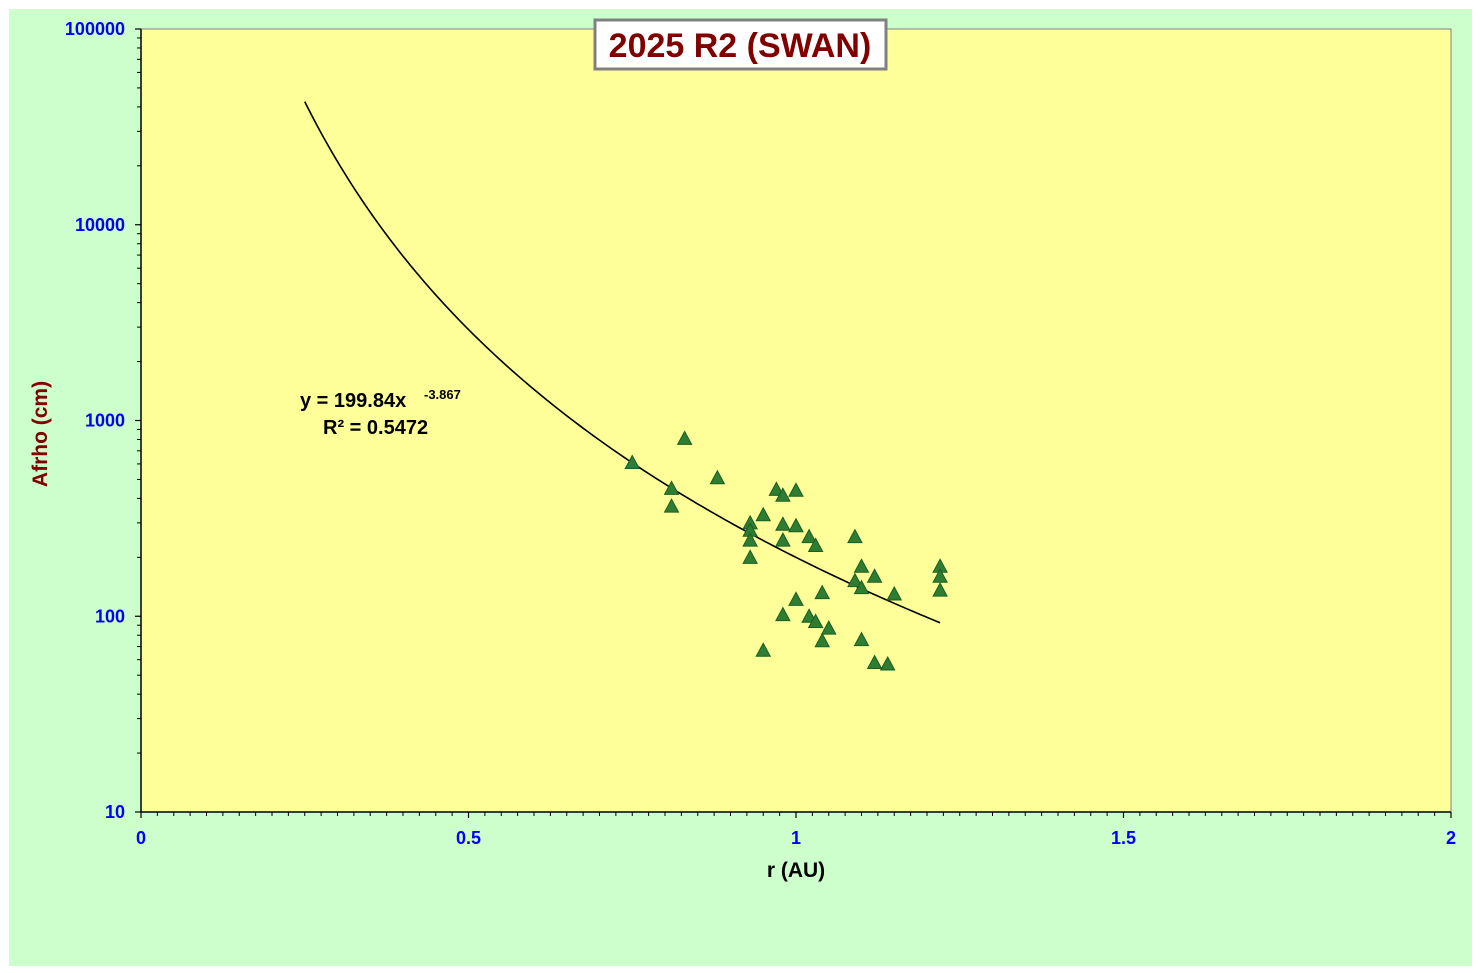 The image size is (1480, 973). I want to click on y-axis-title: Afrho (cm), so click(40, 434).